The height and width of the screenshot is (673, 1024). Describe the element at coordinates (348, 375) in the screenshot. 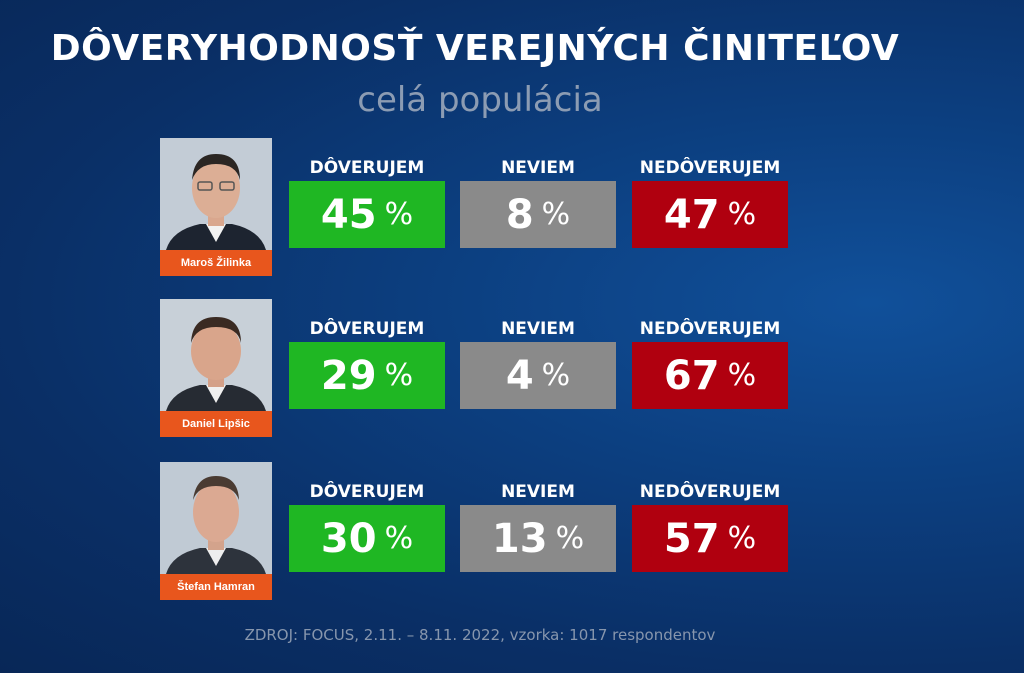

I see `trust-value: 29` at that location.